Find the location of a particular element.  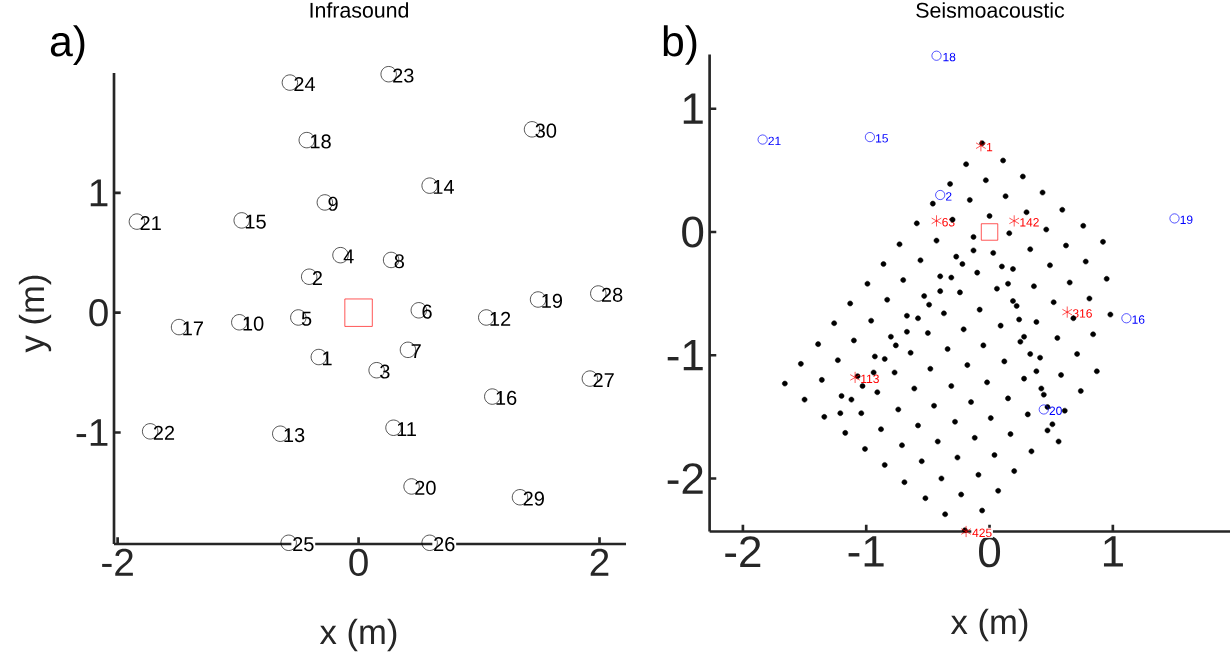

annotation: 6 is located at coordinates (427, 311).